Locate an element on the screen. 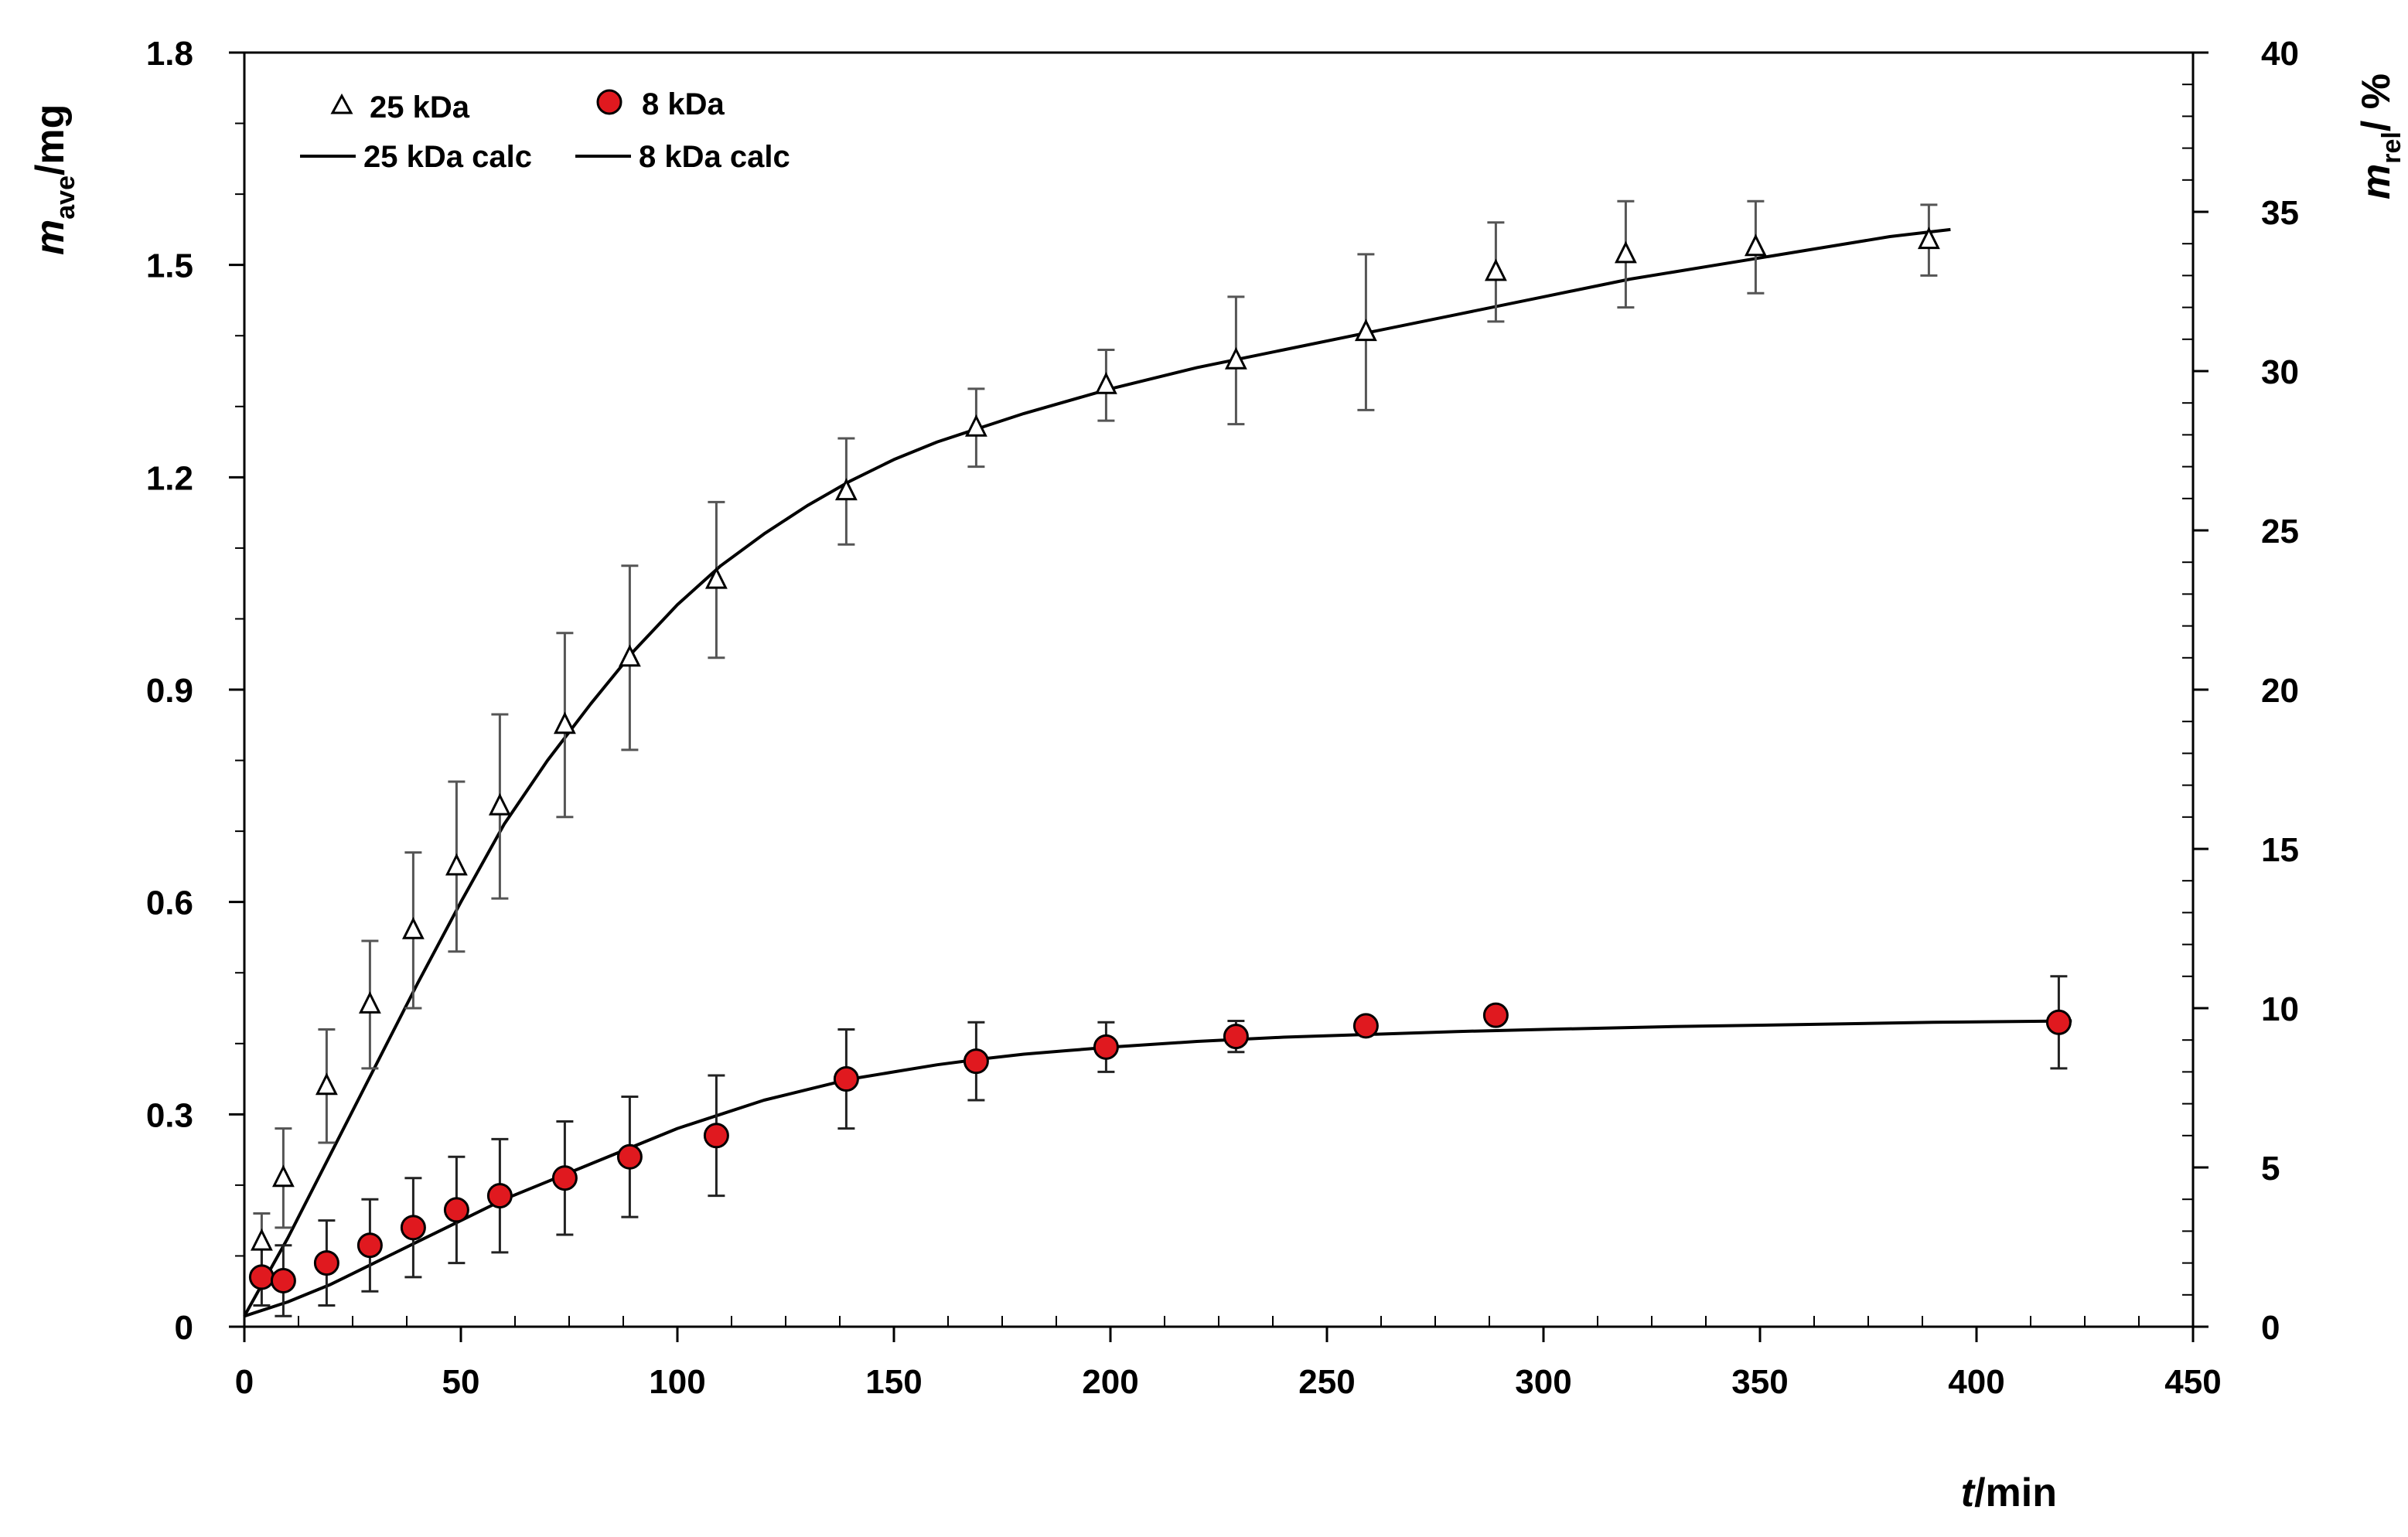 This screenshot has height=1537, width=2408. y-tick-label: 0.9 is located at coordinates (169, 691).